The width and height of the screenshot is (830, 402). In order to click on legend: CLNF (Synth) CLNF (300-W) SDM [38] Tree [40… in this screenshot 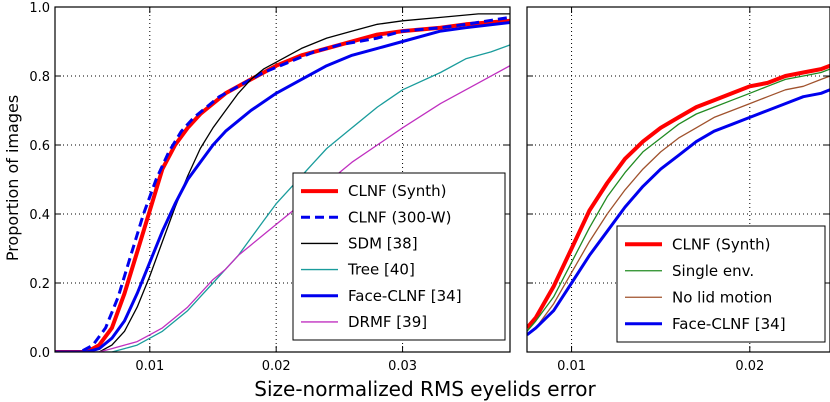, I will do `click(399, 256)`.